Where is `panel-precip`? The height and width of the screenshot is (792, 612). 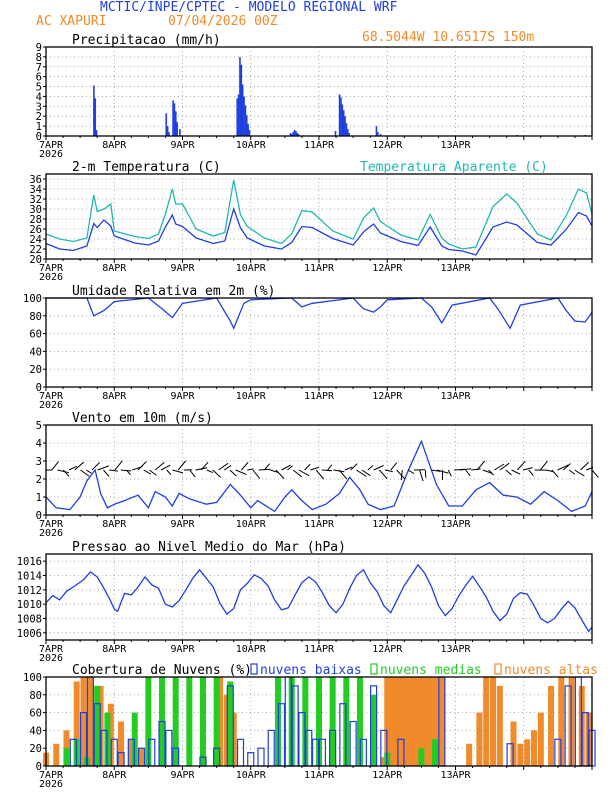
panel-precip is located at coordinates (318, 93).